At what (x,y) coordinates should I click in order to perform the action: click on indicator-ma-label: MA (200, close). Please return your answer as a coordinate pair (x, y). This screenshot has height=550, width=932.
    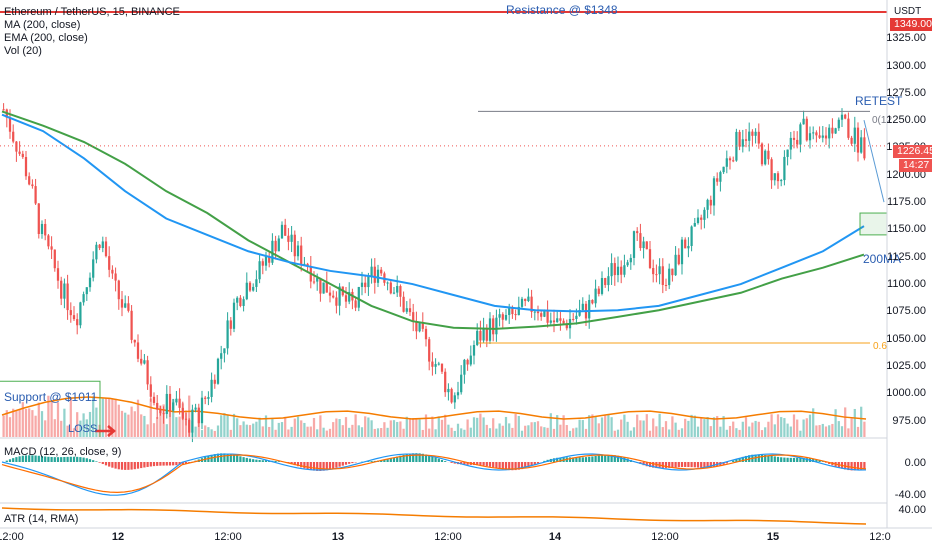
    Looking at the image, I should click on (42, 25).